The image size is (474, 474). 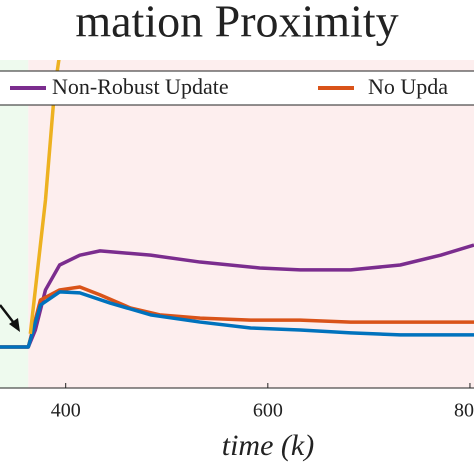 What do you see at coordinates (66, 411) in the screenshot?
I see `x-tick-label: 400` at bounding box center [66, 411].